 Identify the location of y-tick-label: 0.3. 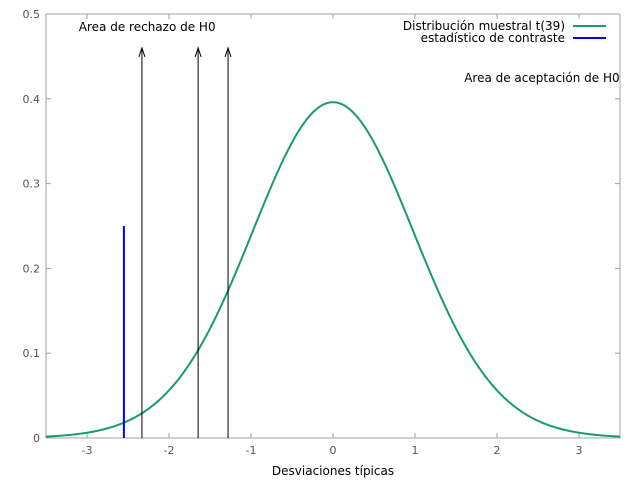
(32, 184).